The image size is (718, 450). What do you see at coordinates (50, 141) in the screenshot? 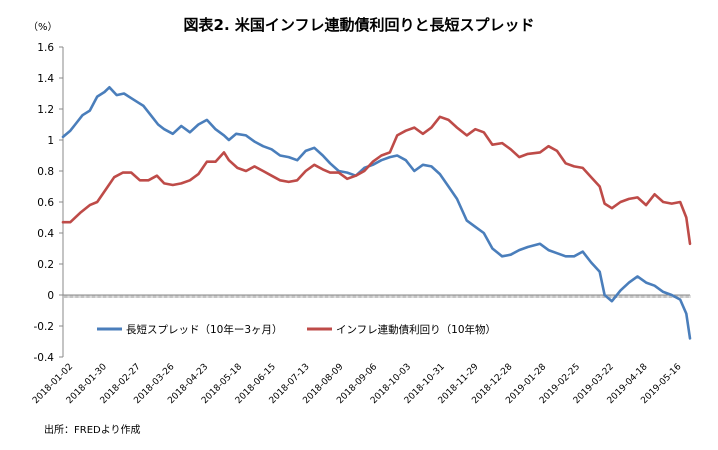
I see `y-tick-label: 1` at bounding box center [50, 141].